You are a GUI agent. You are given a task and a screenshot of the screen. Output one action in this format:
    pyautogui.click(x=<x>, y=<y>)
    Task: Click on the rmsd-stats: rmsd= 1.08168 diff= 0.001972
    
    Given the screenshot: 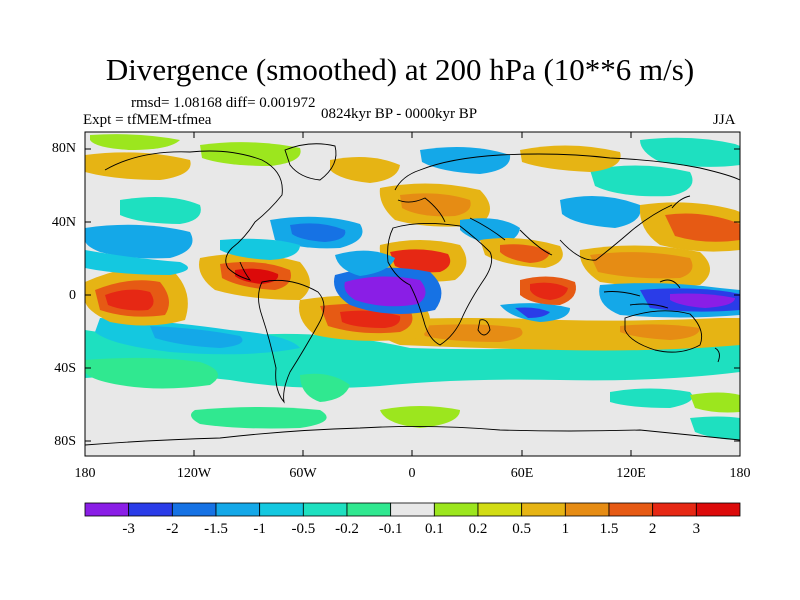 What is the action you would take?
    pyautogui.click(x=223, y=103)
    